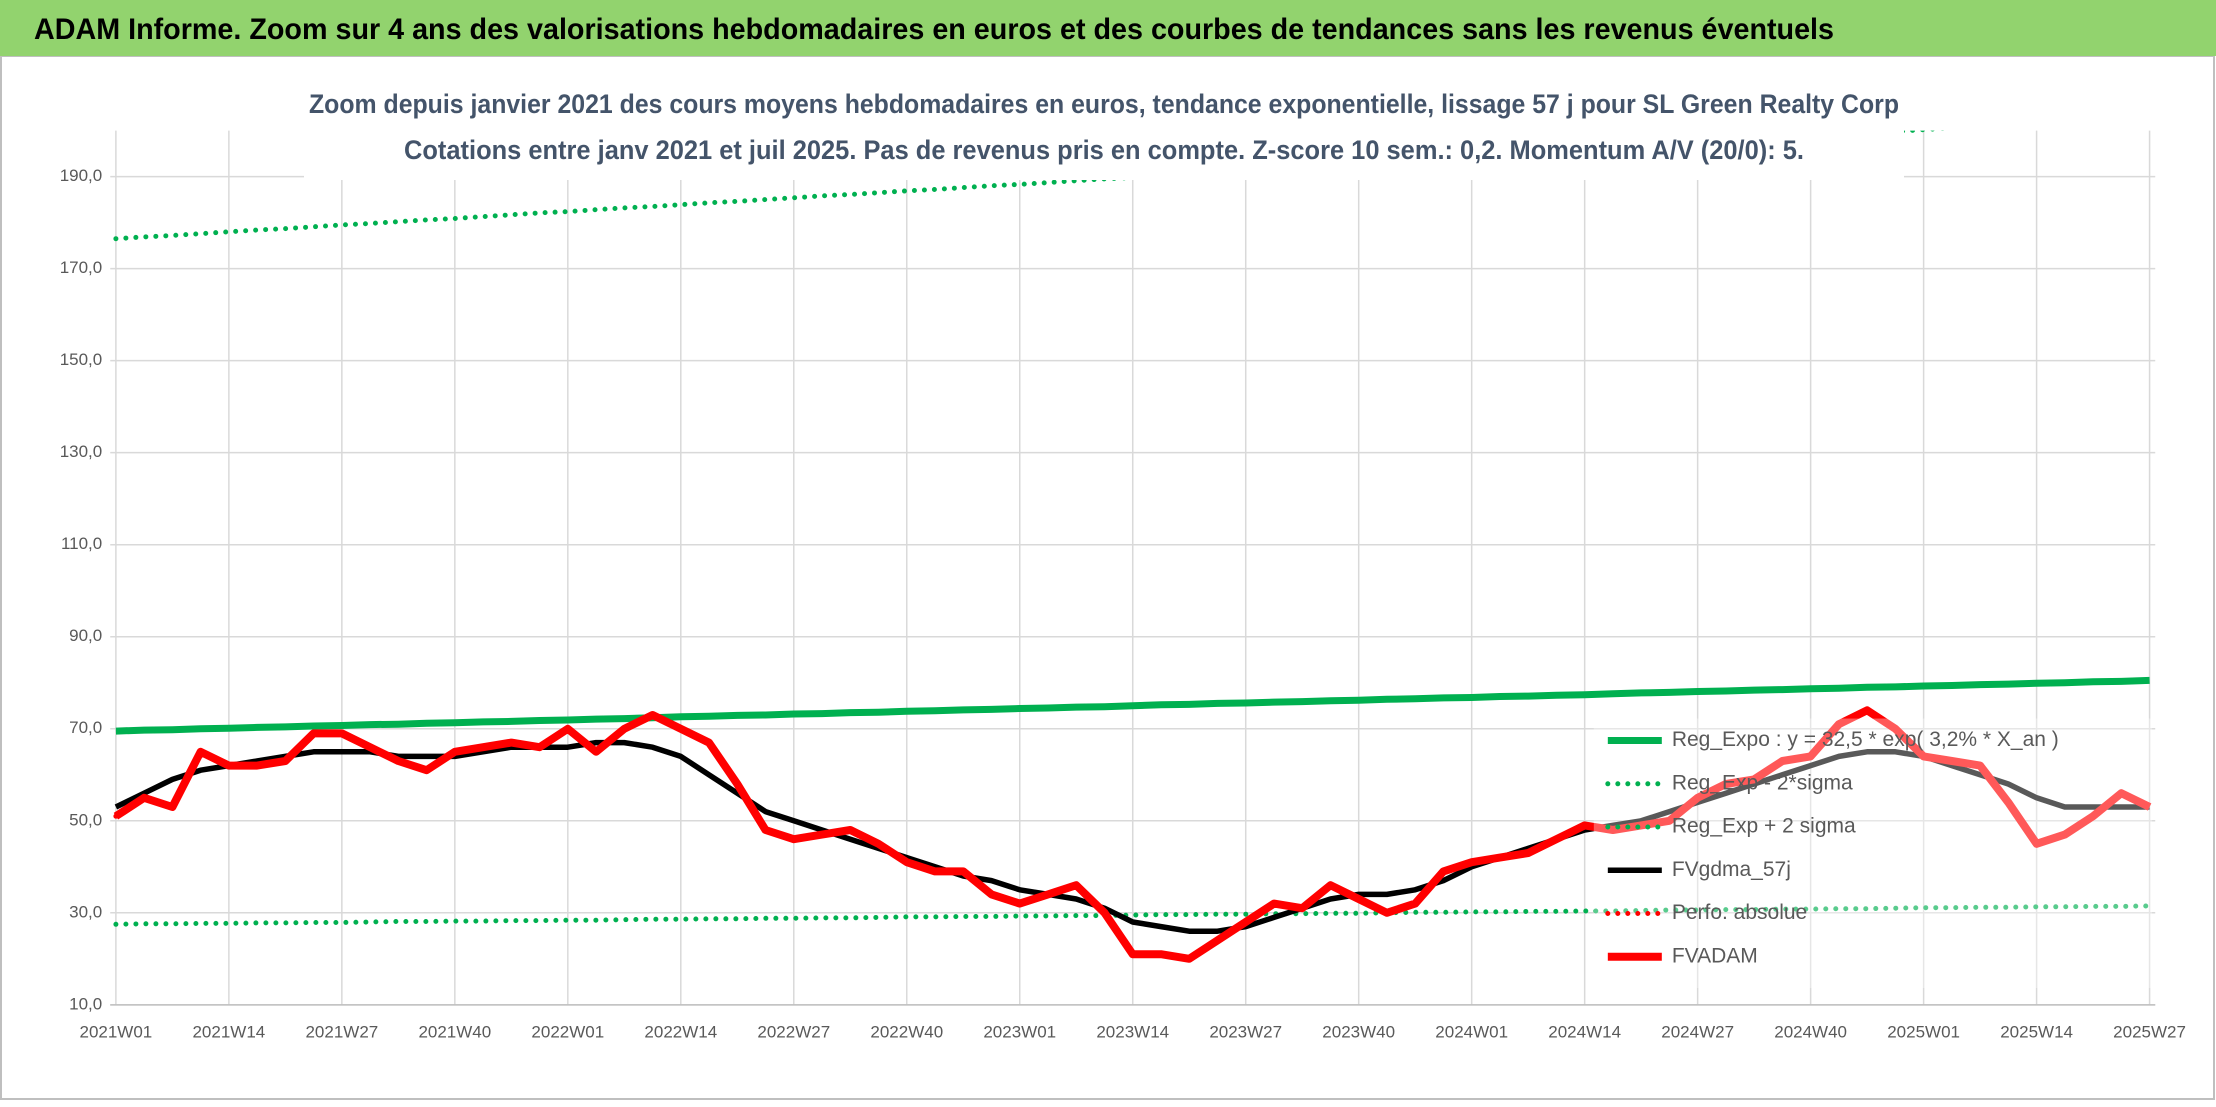 The height and width of the screenshot is (1107, 2216). What do you see at coordinates (115, 1031) in the screenshot?
I see `x-tick-label: 2021W01` at bounding box center [115, 1031].